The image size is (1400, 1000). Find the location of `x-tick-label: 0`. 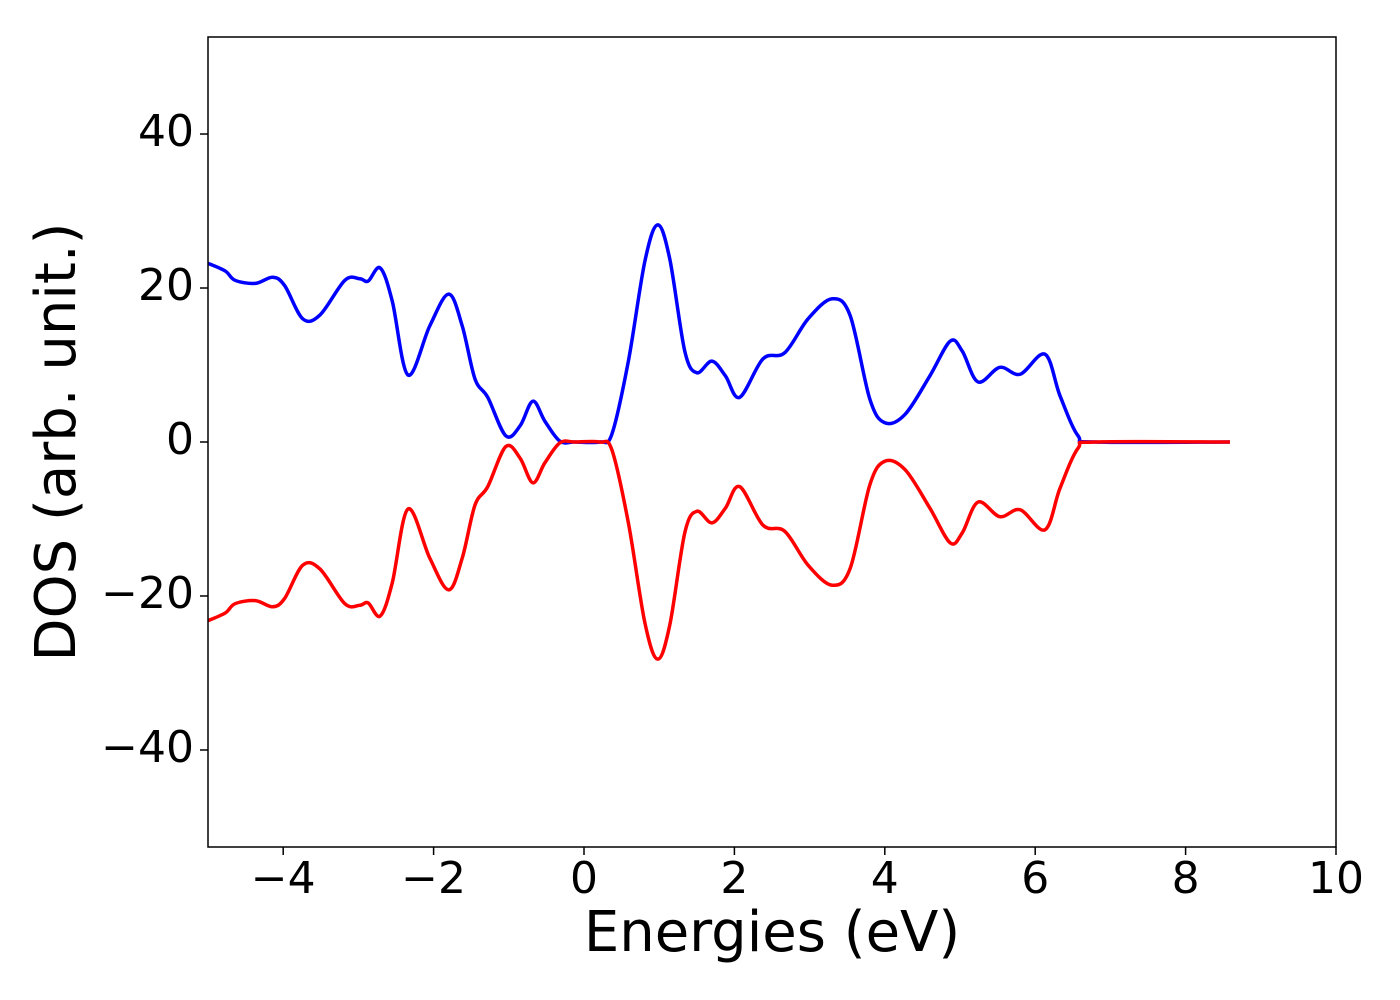

x-tick-label: 0 is located at coordinates (584, 878).